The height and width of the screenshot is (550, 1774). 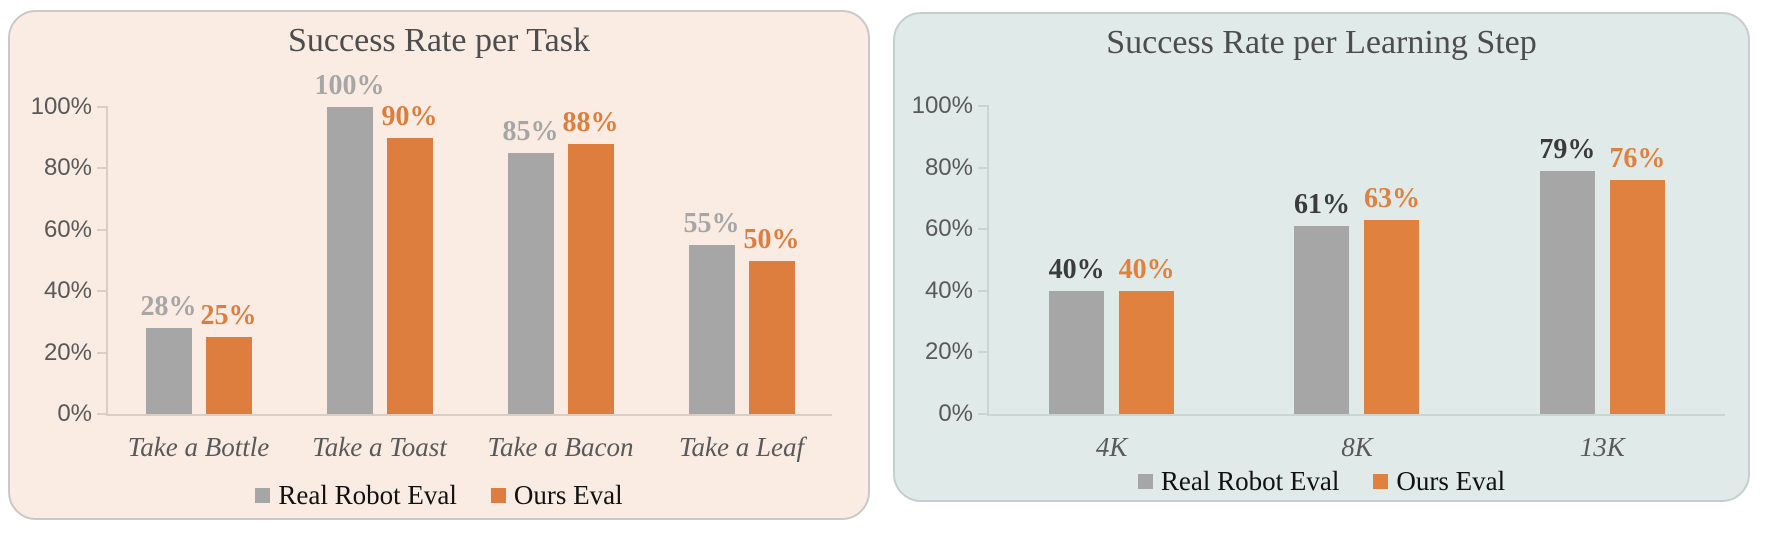 I want to click on bar-value-label: 79%, so click(x=1567, y=149).